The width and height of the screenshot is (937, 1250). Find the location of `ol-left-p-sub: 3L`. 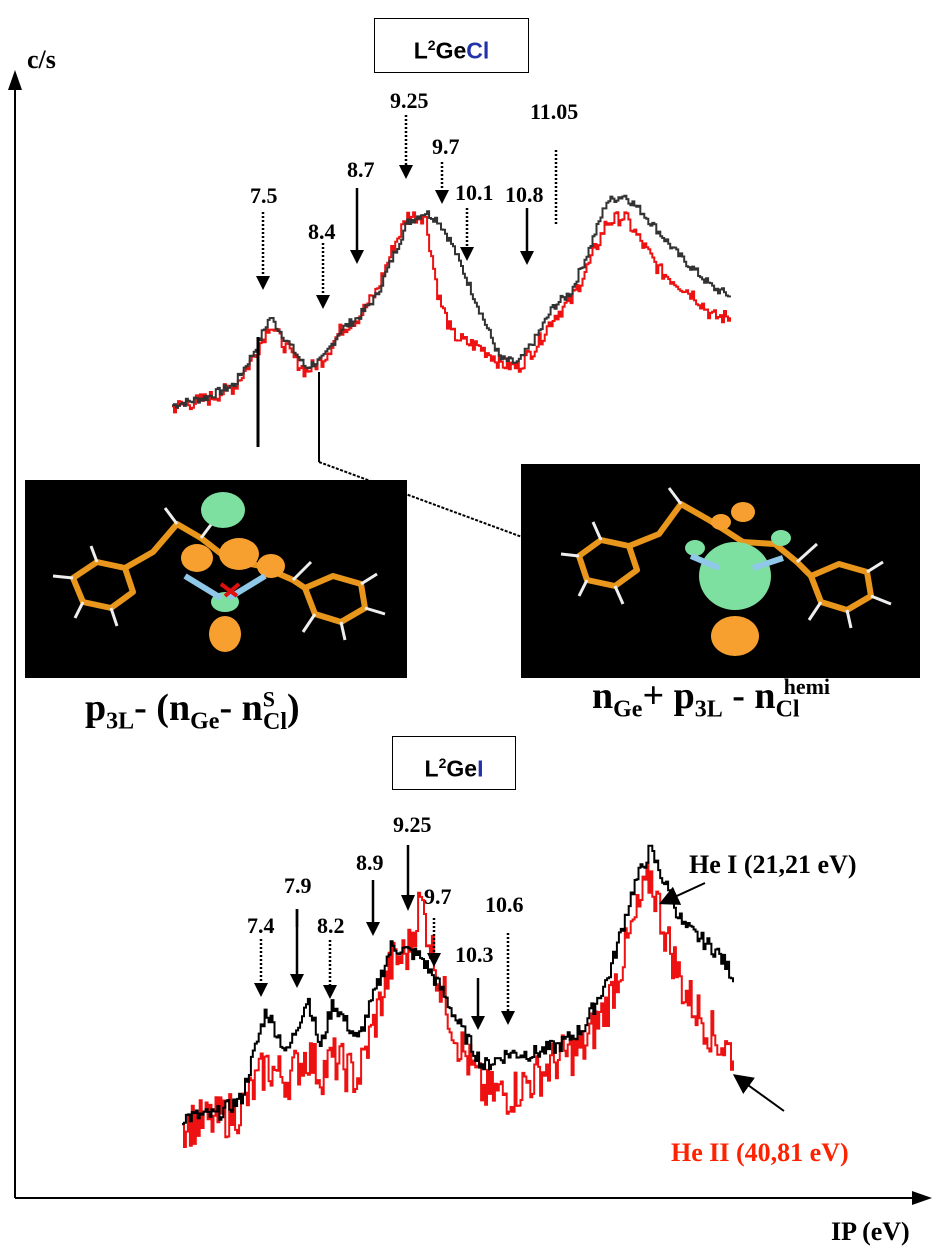

ol-left-p-sub: 3L is located at coordinates (120, 721).